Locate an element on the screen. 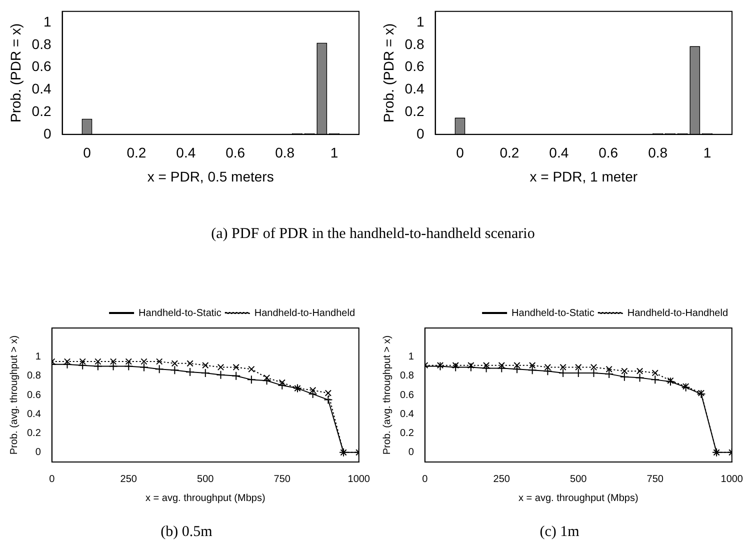 This screenshot has width=746, height=554. text: (c) 1m is located at coordinates (559, 532).